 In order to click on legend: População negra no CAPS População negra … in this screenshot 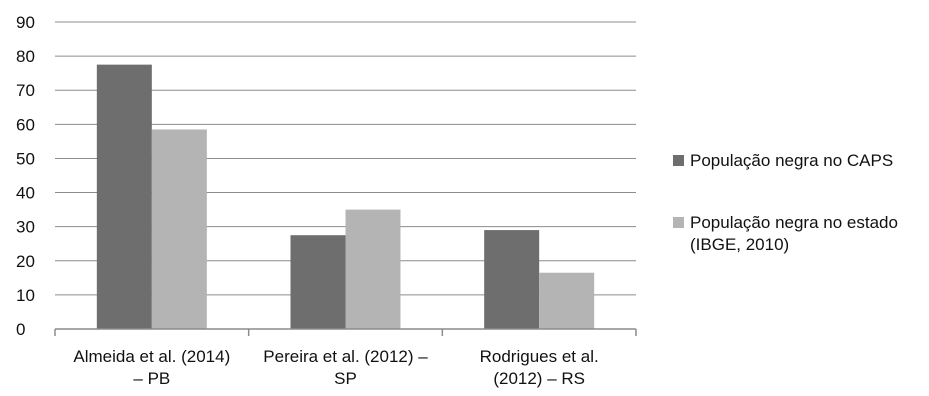, I will do `click(798, 223)`.